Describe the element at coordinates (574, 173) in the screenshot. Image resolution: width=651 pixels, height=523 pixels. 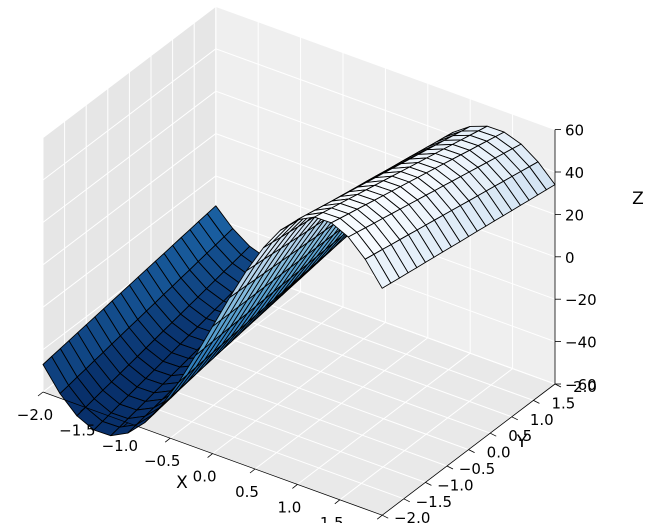
I see `z-tick-label-5: 40` at that location.